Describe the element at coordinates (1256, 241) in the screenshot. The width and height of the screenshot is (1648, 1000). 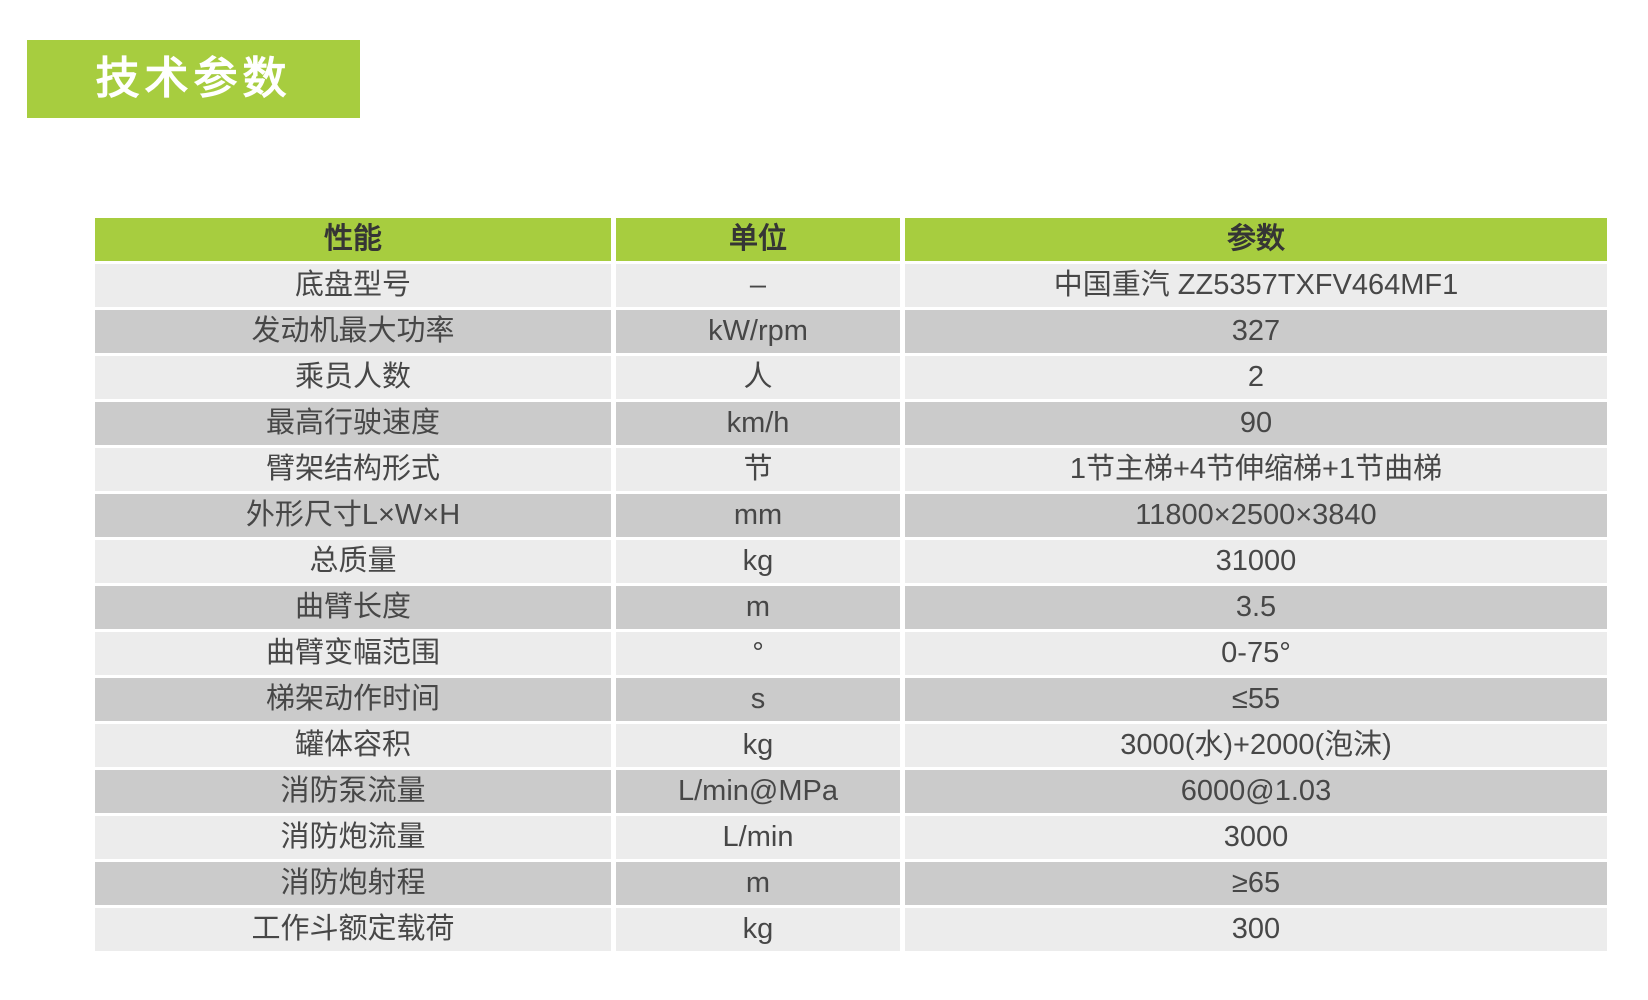
I see `col-header-parameter: 参数` at that location.